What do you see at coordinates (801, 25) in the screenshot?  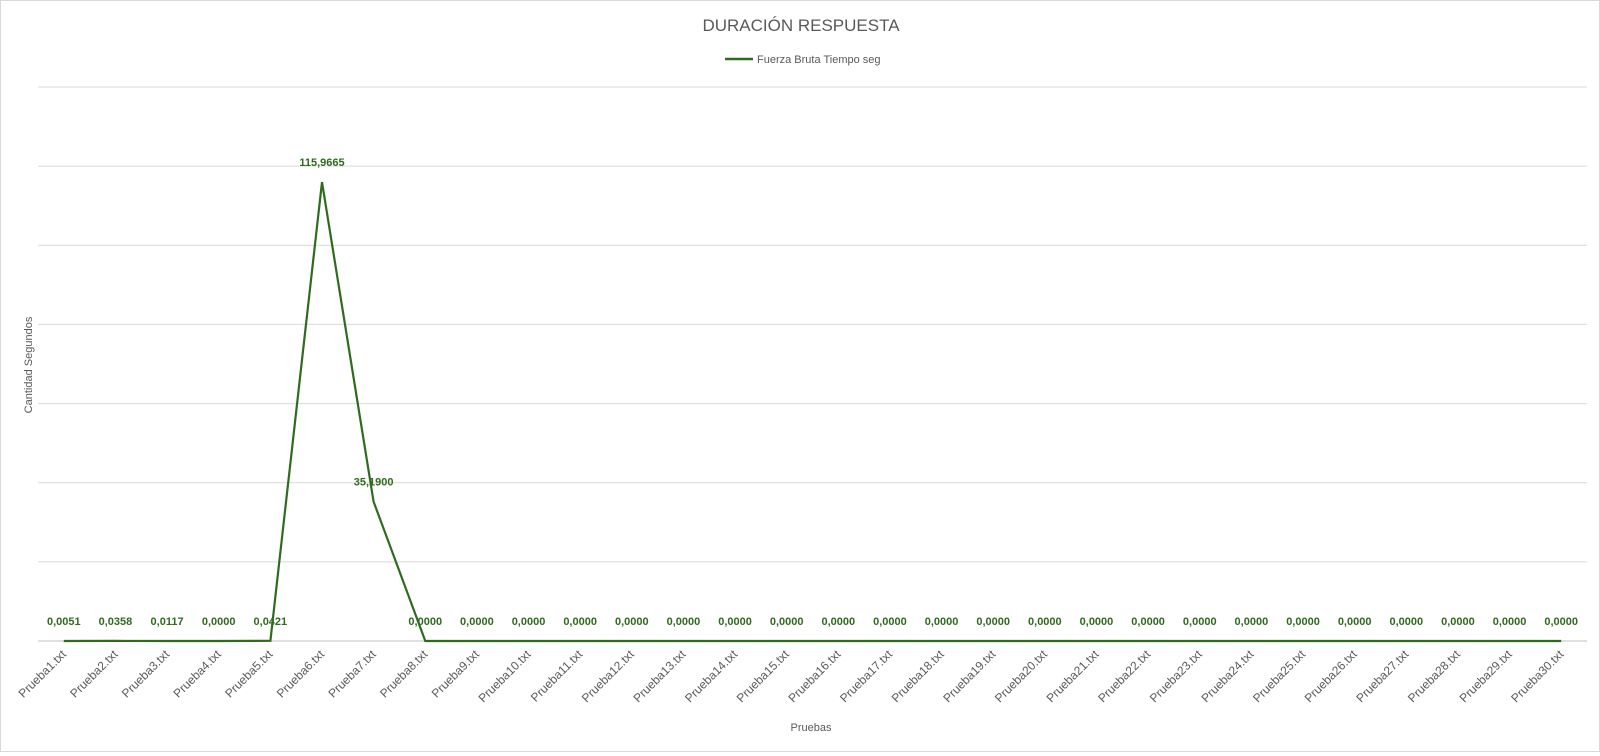 I see `chart-title: DURACIÓN RESPUESTA` at bounding box center [801, 25].